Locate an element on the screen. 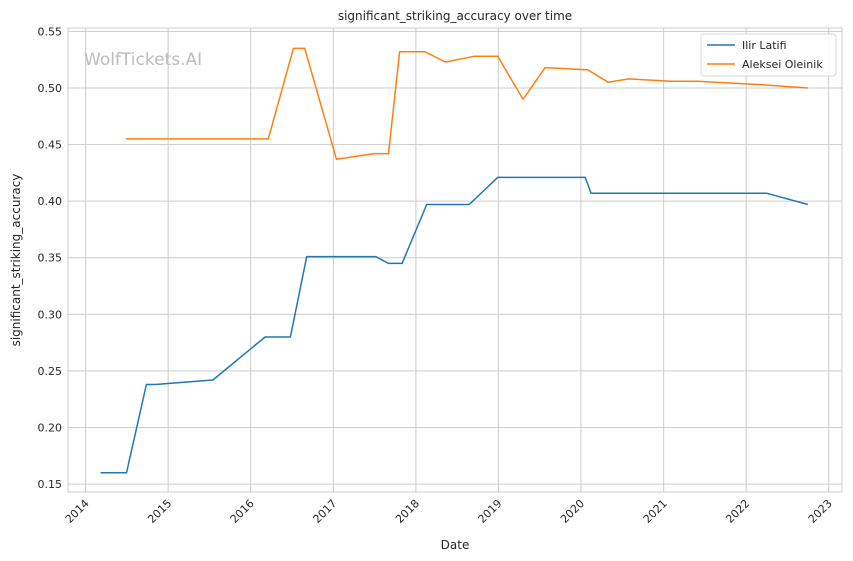 This screenshot has height=561, width=853. y-tick-label: 0.25 is located at coordinates (50, 371).